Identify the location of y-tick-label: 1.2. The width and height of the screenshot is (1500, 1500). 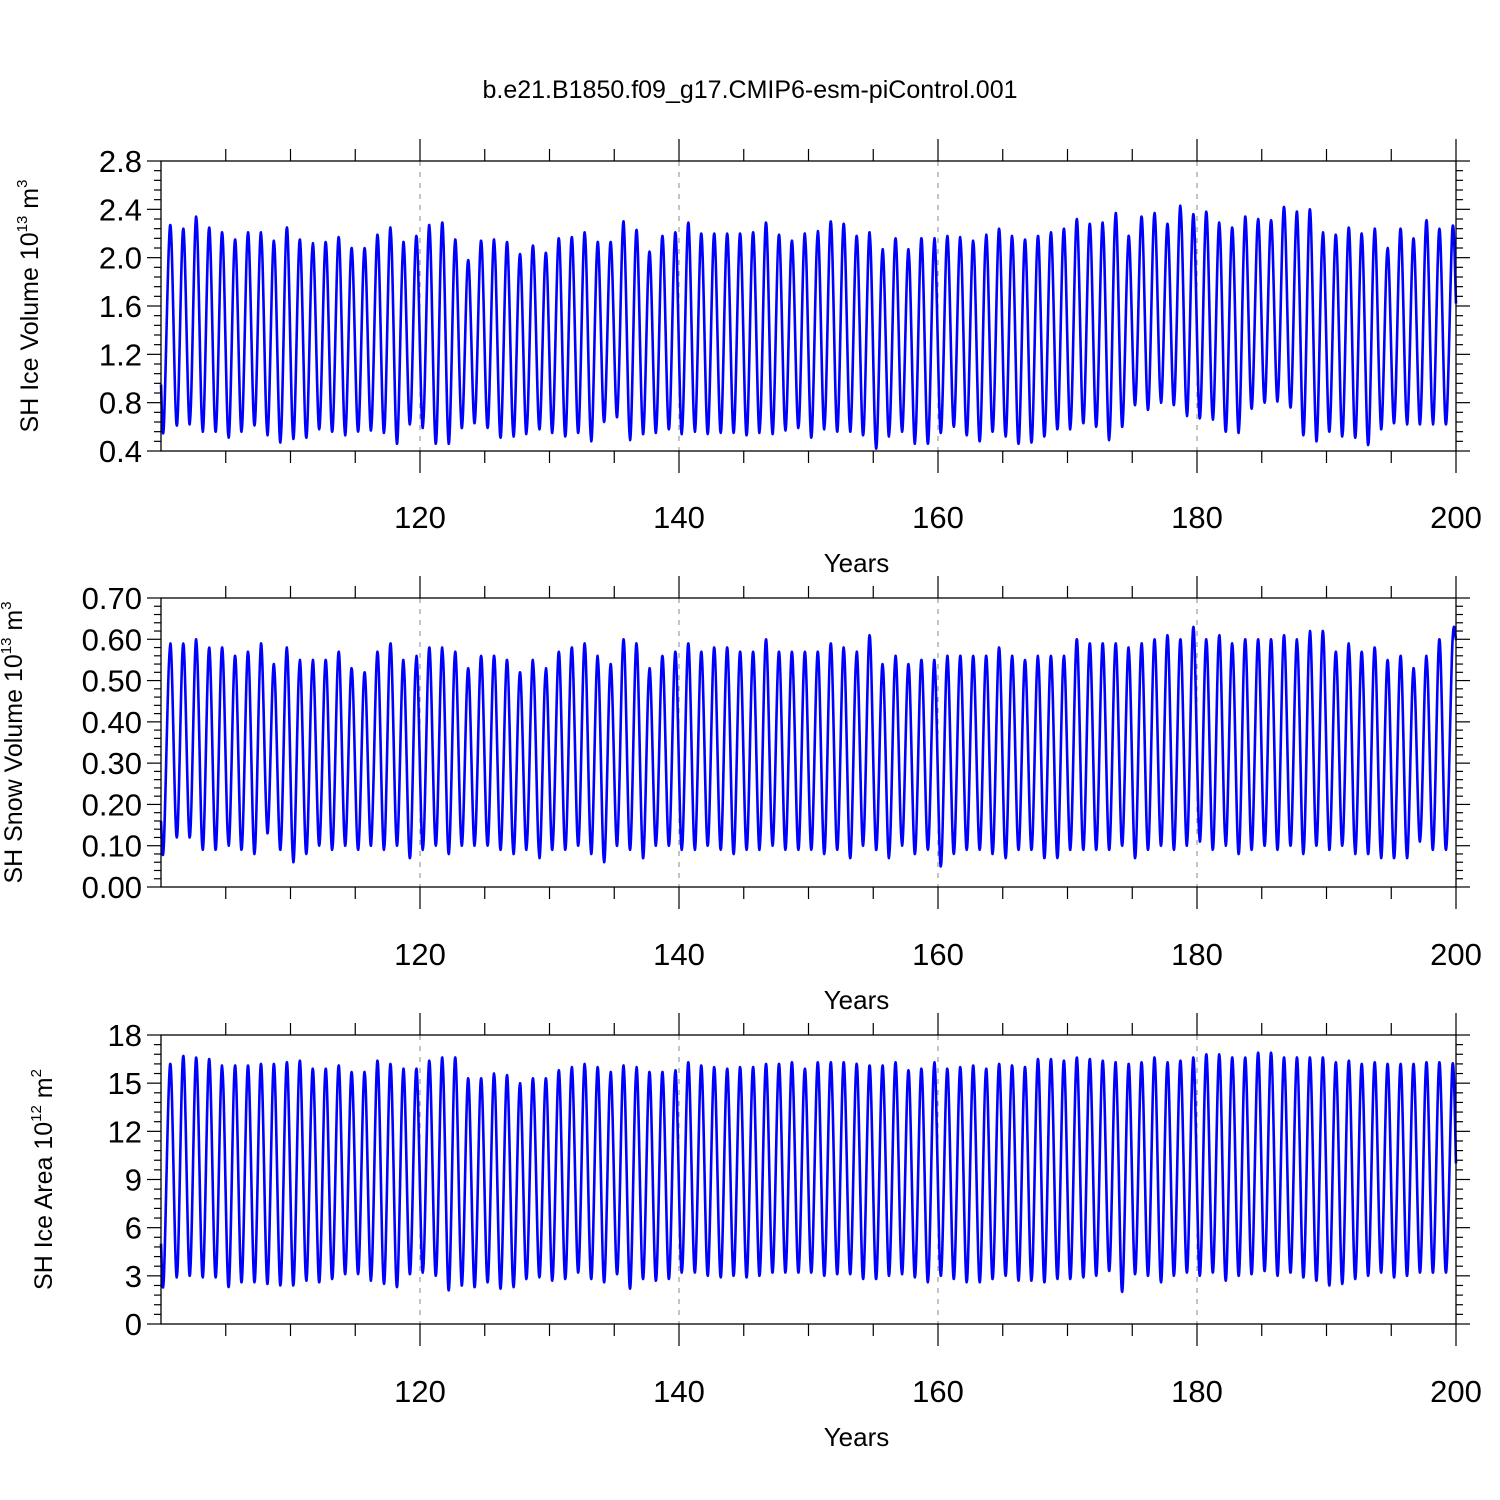
(120, 354).